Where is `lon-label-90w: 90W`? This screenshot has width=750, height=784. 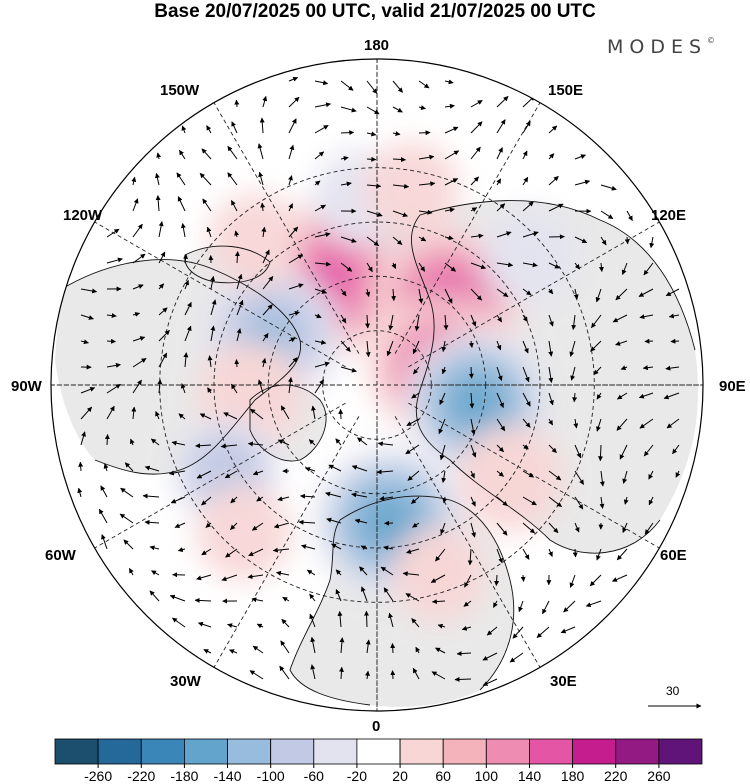
lon-label-90w: 90W is located at coordinates (26, 386).